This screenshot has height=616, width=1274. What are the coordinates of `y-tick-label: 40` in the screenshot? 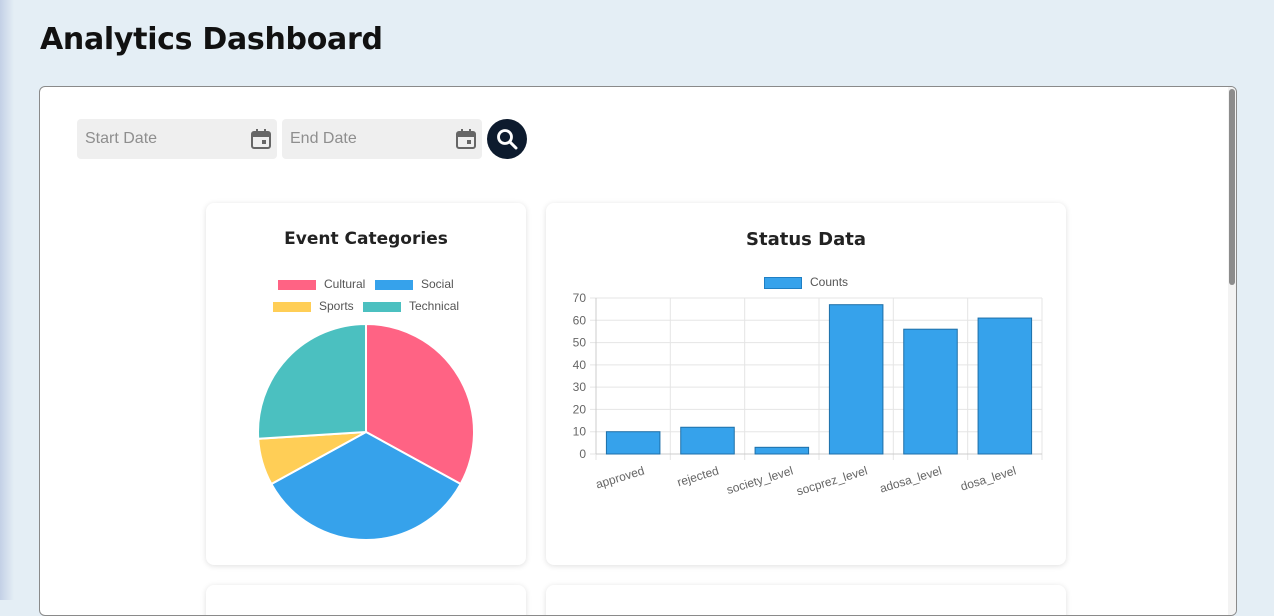 It's located at (580, 365).